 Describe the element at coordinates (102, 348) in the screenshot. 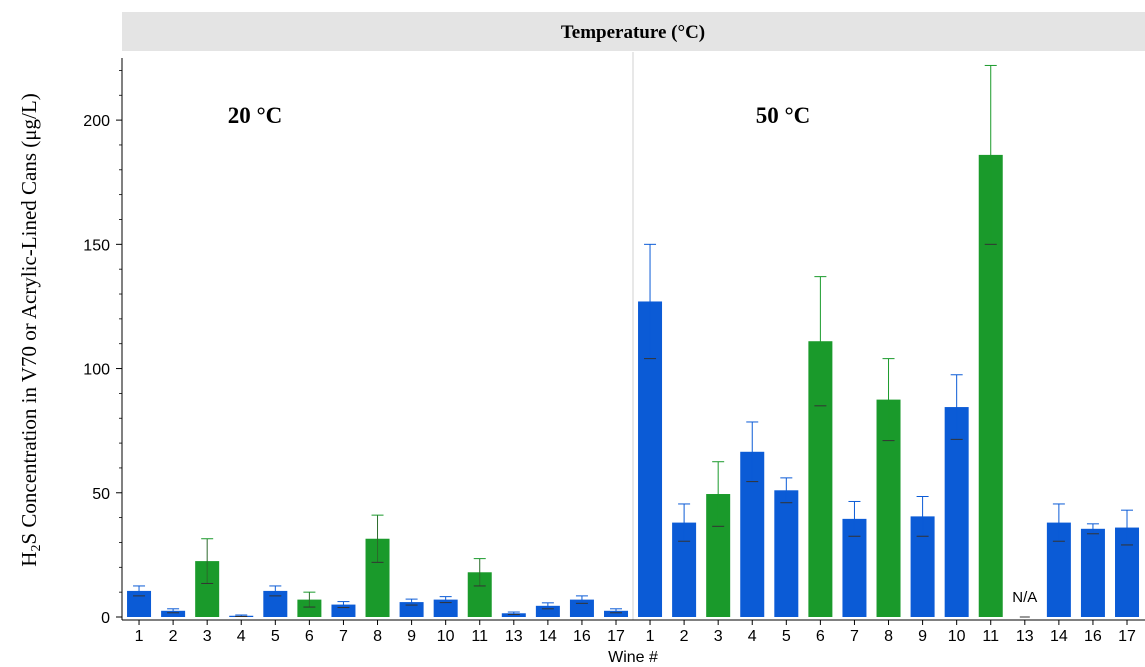

I see `y-ticks: 0 50 100 150 200` at that location.